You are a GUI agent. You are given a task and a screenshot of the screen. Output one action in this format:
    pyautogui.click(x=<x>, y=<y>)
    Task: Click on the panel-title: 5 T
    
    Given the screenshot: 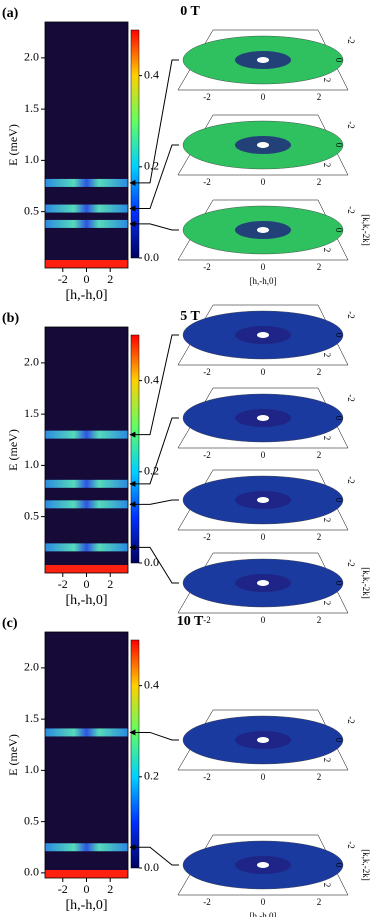 What is the action you would take?
    pyautogui.click(x=190, y=316)
    